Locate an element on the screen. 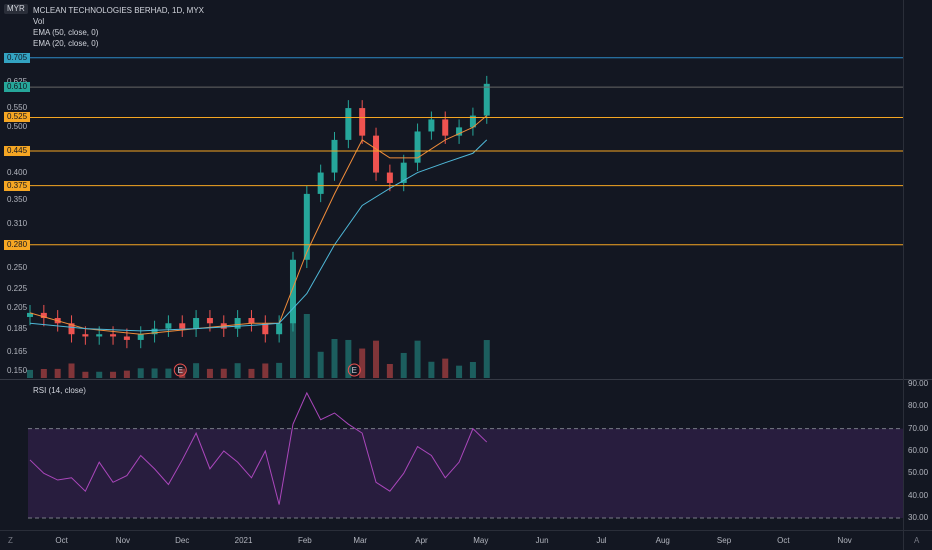  price-tick-label: 0.185 is located at coordinates (17, 328).